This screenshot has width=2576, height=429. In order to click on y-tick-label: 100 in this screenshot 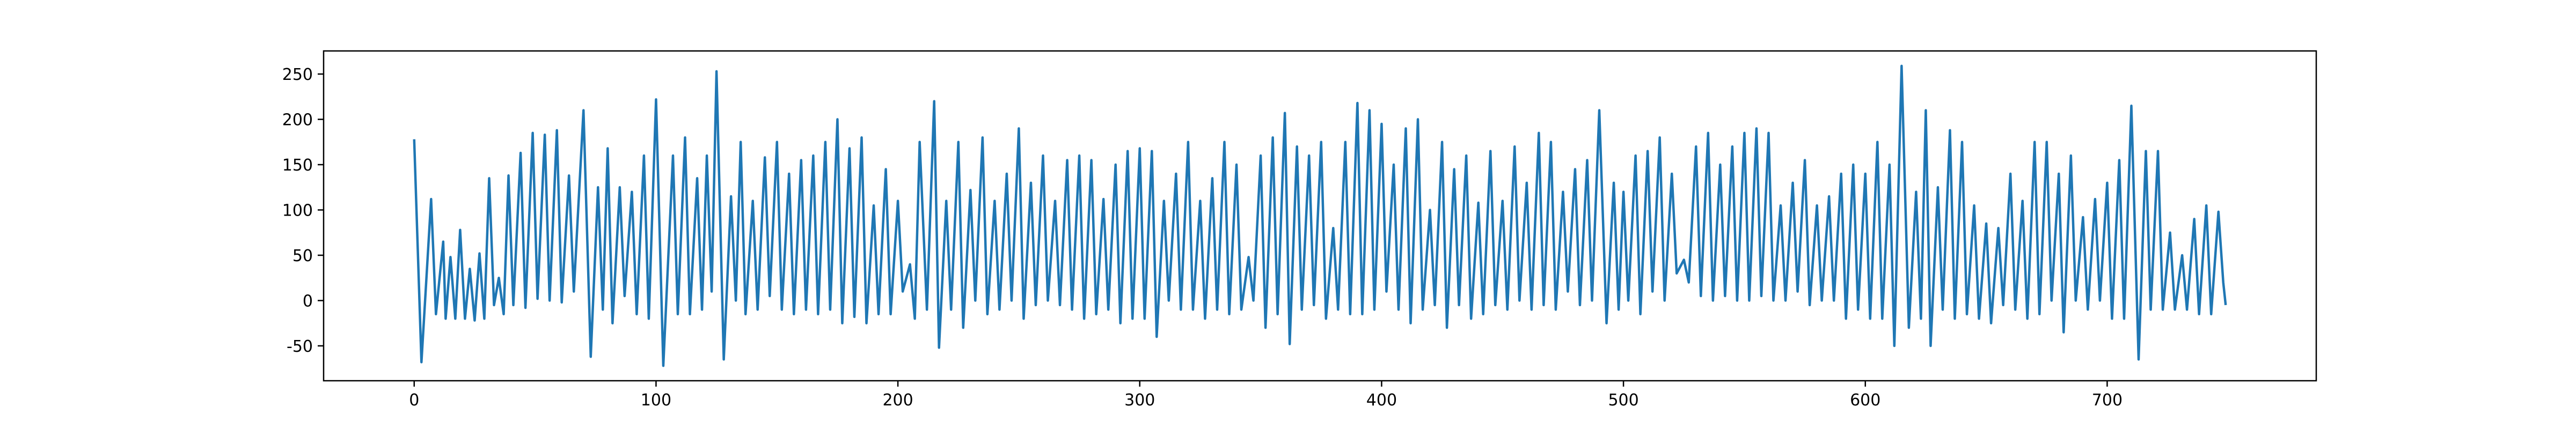, I will do `click(297, 211)`.